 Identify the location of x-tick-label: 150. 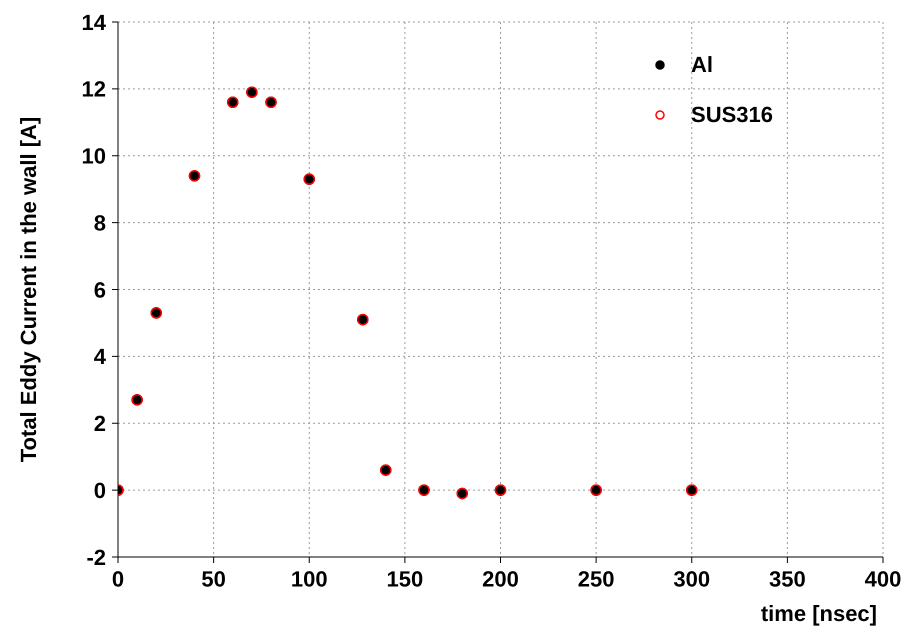
(405, 579).